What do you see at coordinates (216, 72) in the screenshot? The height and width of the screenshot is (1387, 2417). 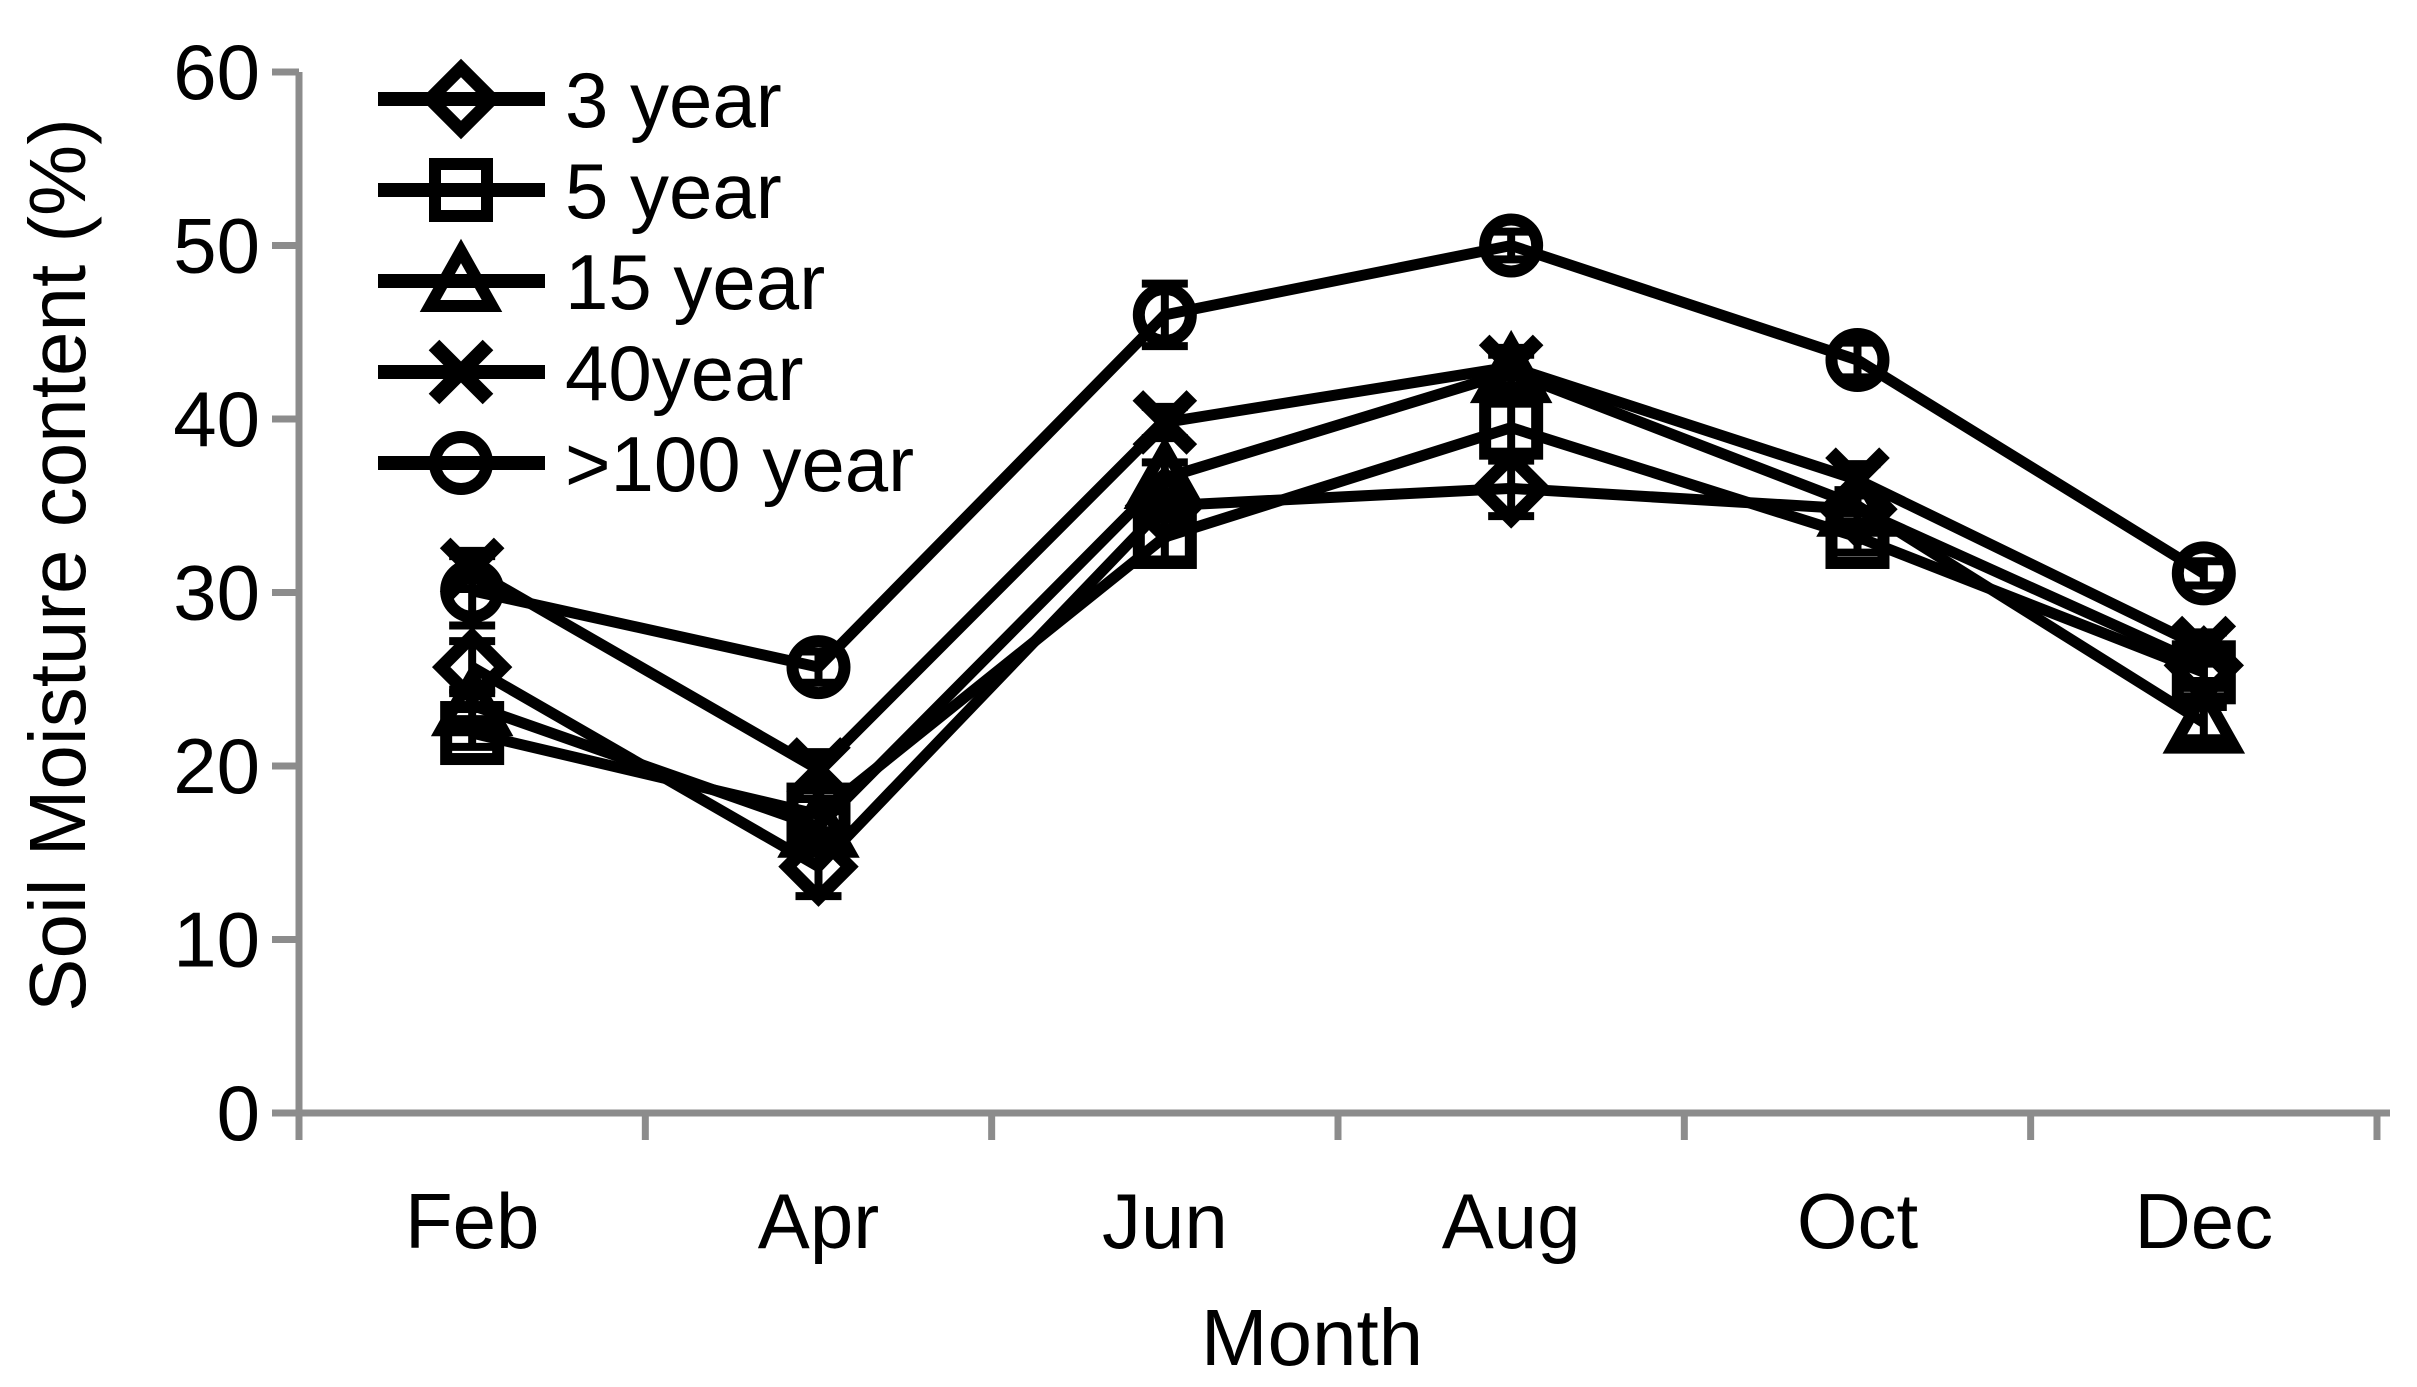 I see `svg-text: 60` at bounding box center [216, 72].